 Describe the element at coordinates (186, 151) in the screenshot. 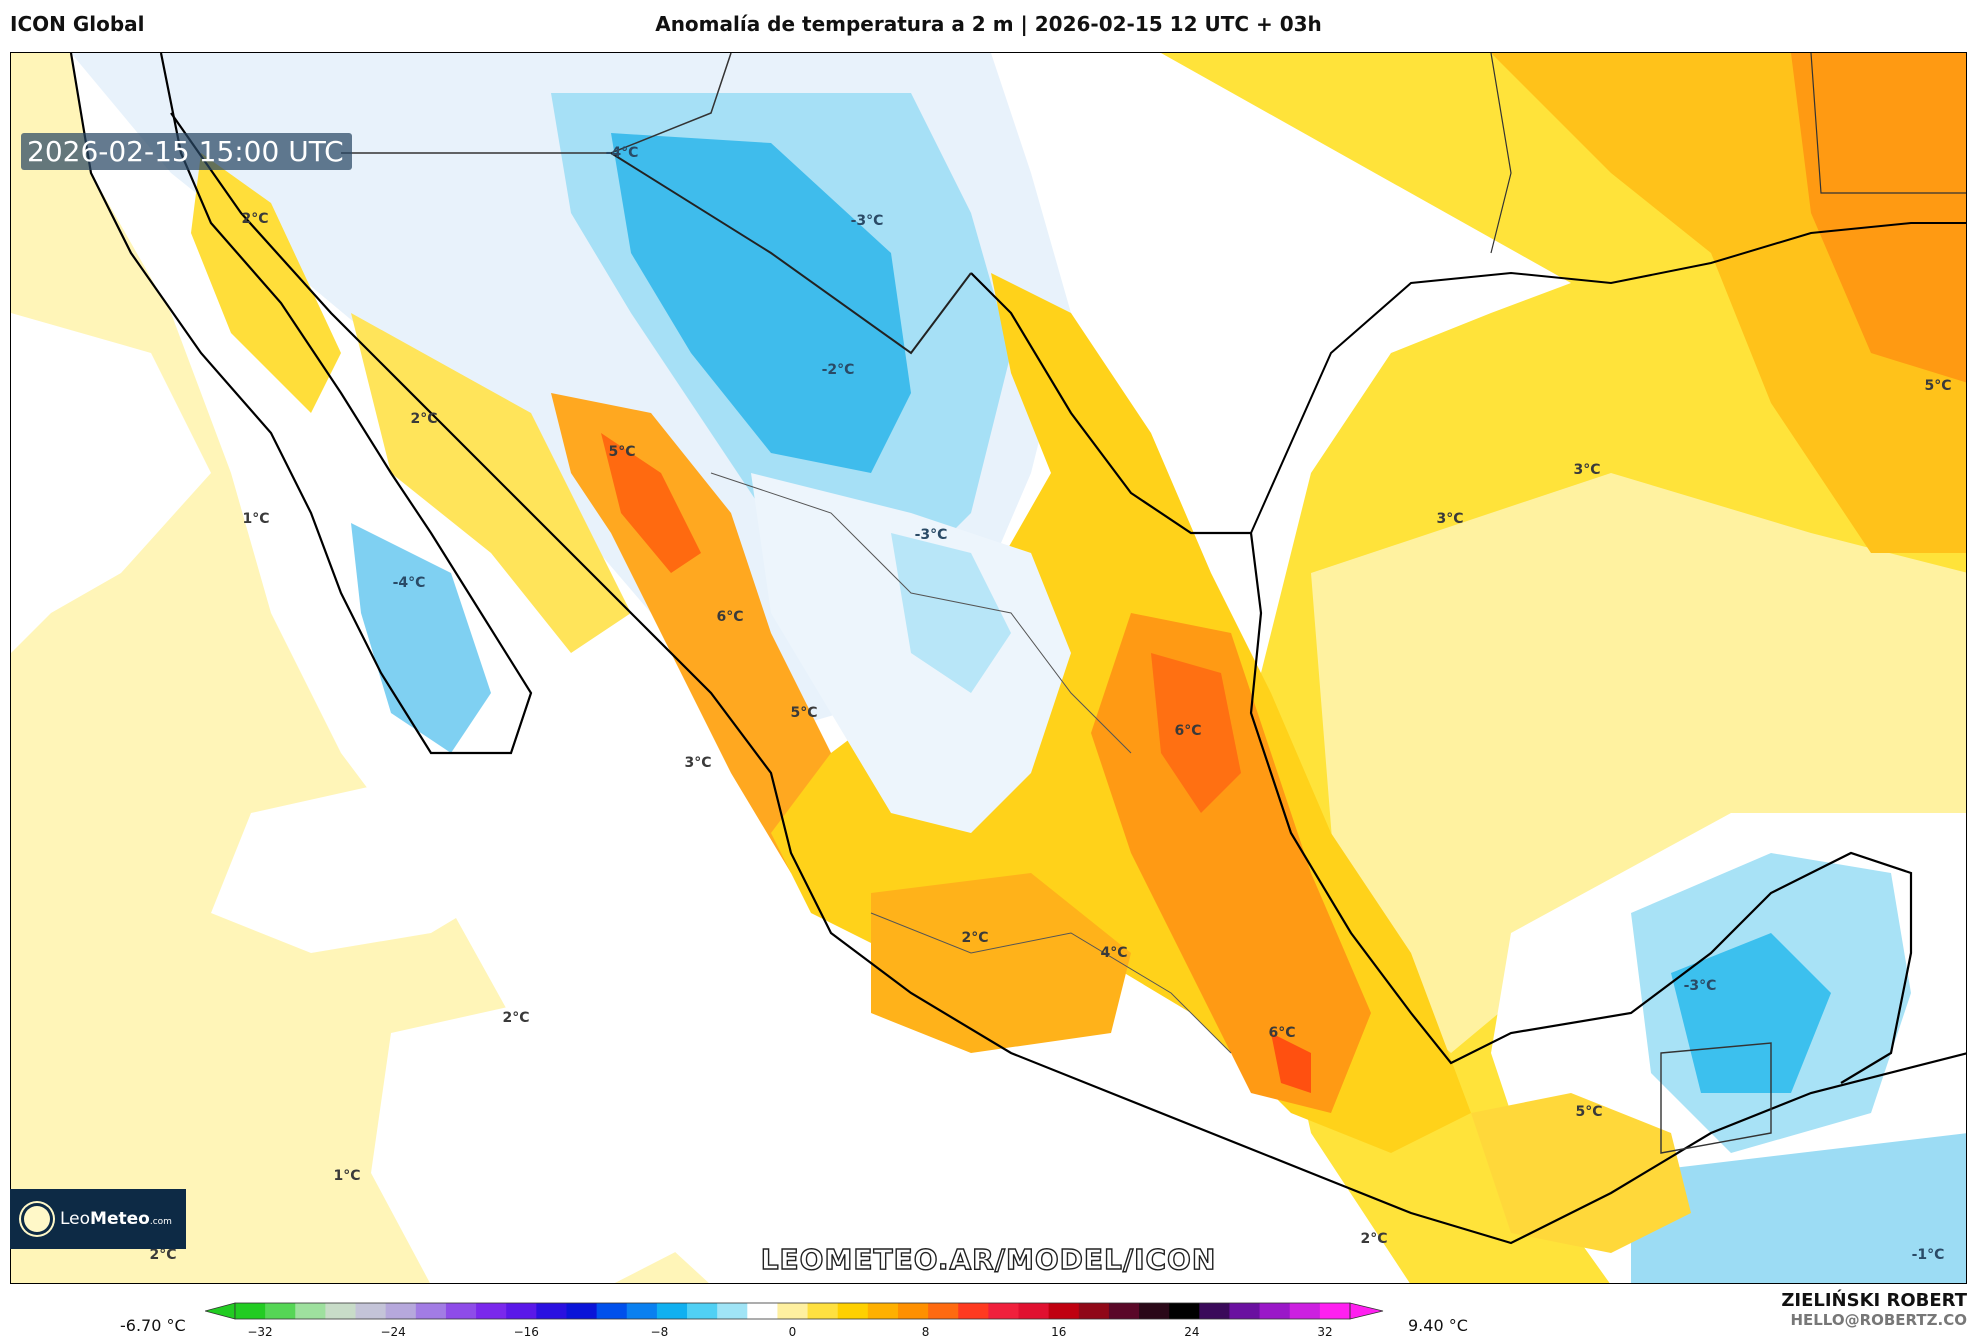

I see `valid-time-badge: 2026-02-15 15:00 UTC` at that location.